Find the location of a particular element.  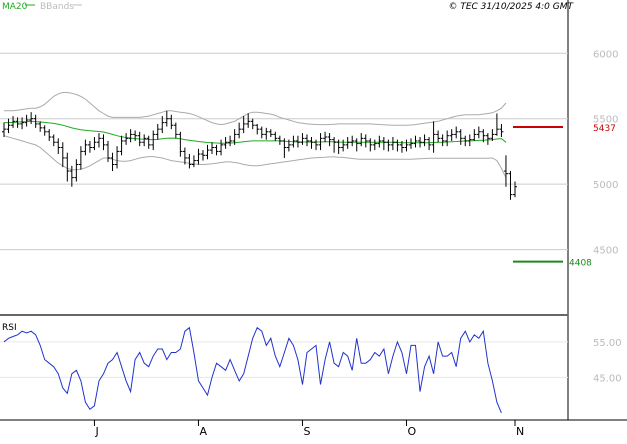

rsi-y-ticks: 55.00 45.00 is located at coordinates (607, 361).